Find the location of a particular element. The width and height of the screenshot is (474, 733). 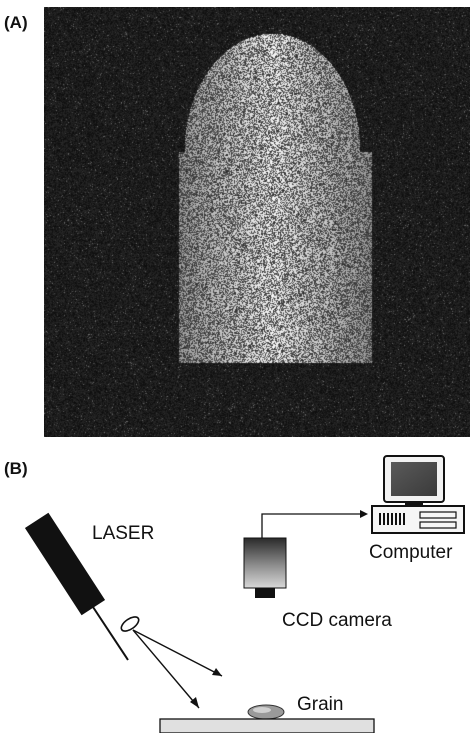

computer-icon is located at coordinates (418, 494).